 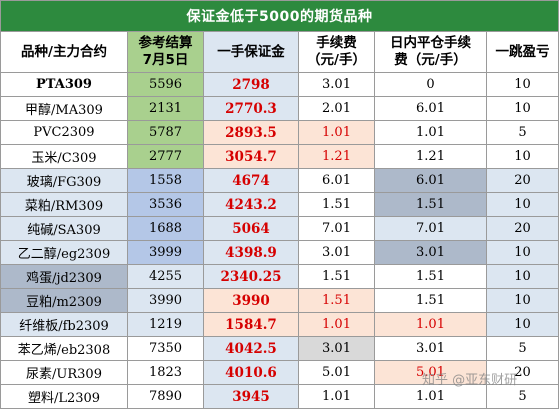 I want to click on contract-cell: PTA309, so click(x=64, y=84).